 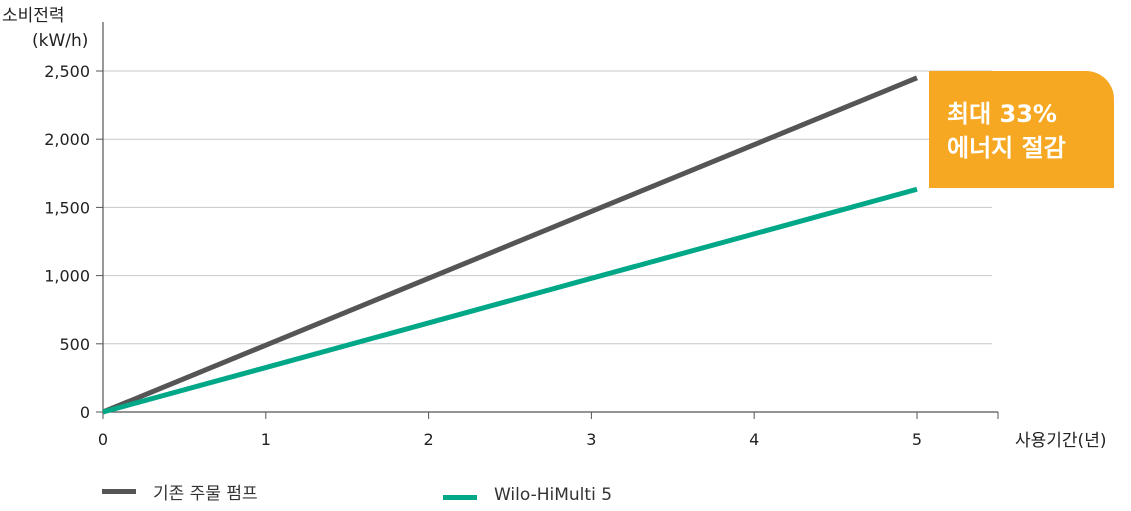 I want to click on x-tick-label: 3, so click(x=591, y=439).